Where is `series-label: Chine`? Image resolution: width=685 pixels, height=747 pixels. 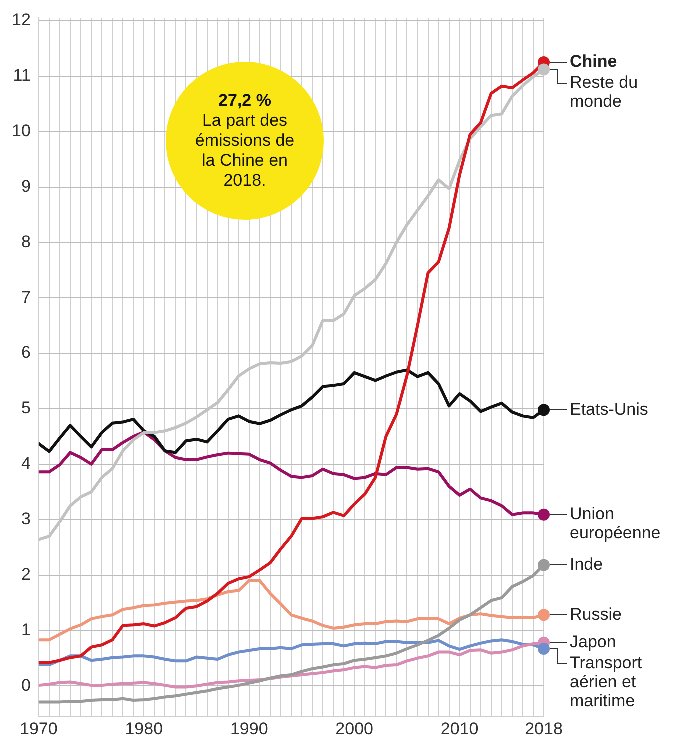 series-label: Chine is located at coordinates (594, 62).